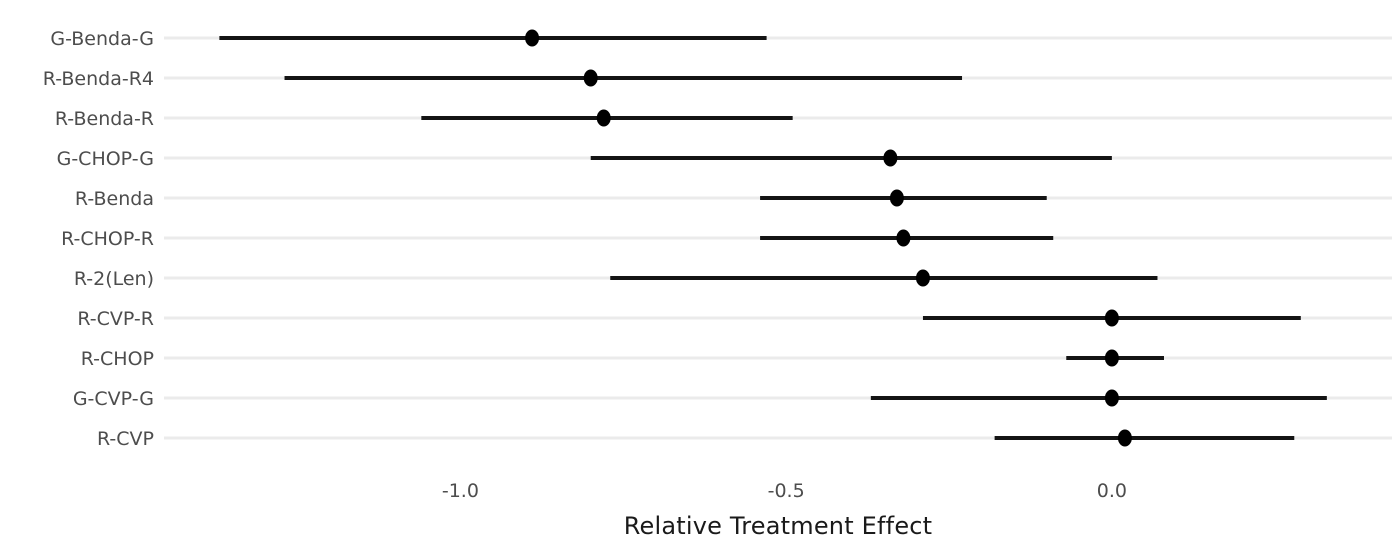  I want to click on category-label: R-Benda, so click(114, 199).